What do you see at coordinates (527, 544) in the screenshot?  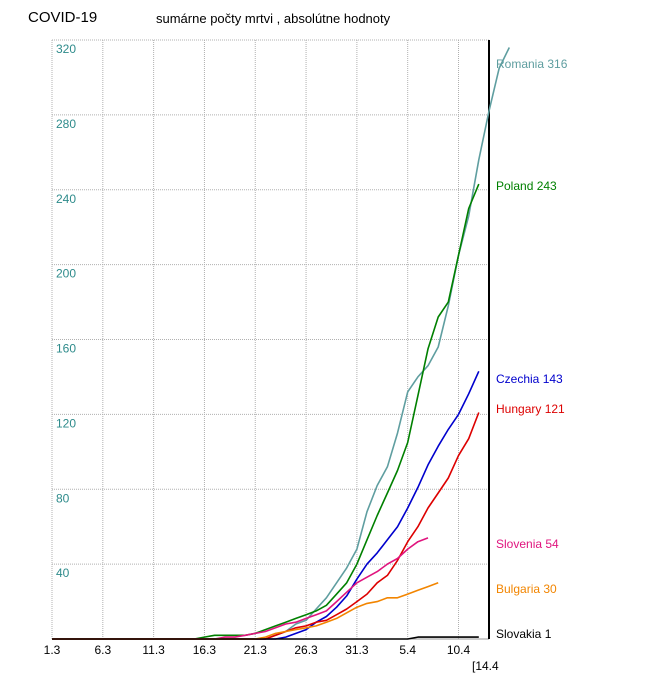 I see `series-label-slovenia: Slovenia 54` at bounding box center [527, 544].